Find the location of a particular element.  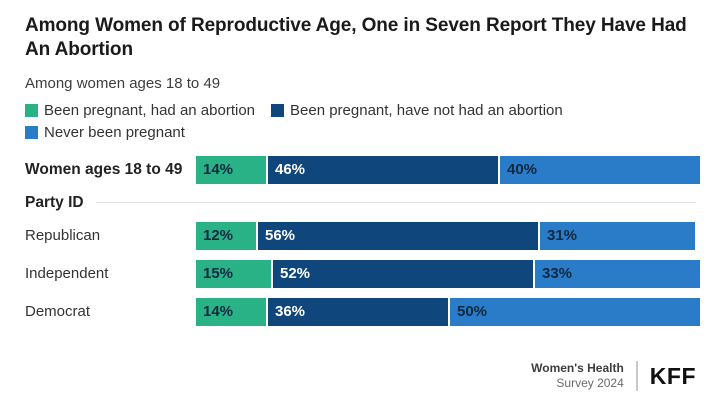

bar: 15% 52% 33% is located at coordinates (448, 273).